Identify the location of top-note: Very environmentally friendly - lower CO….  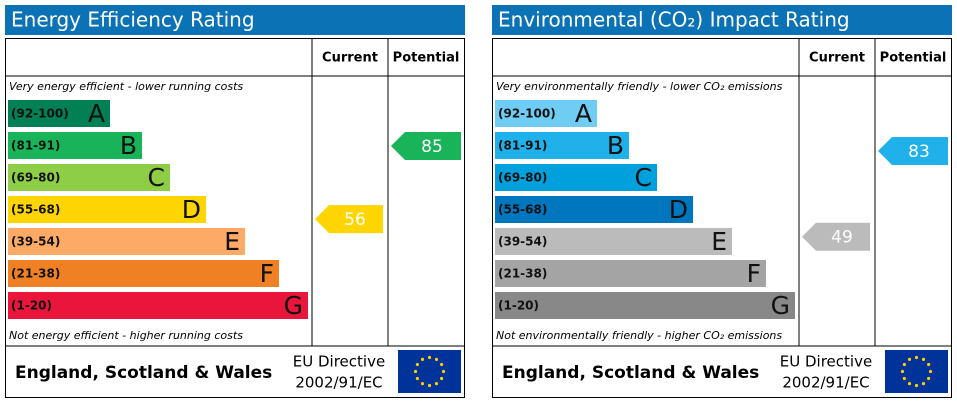
(639, 86).